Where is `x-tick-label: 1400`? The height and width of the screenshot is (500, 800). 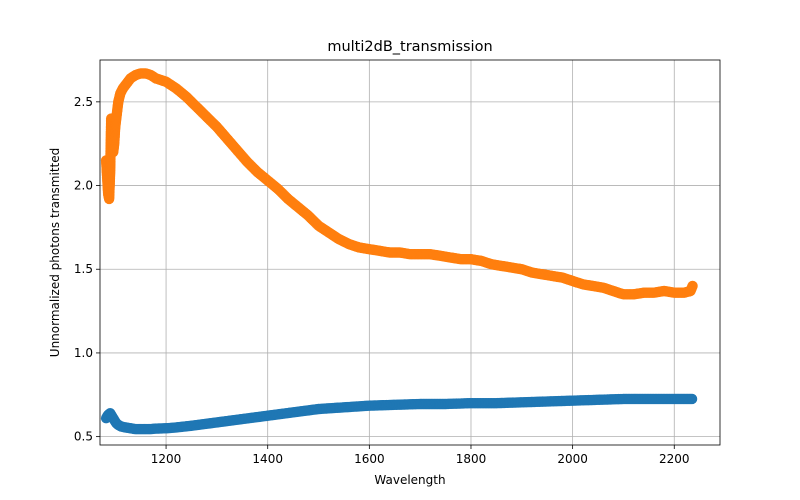
x-tick-label: 1400 is located at coordinates (267, 459).